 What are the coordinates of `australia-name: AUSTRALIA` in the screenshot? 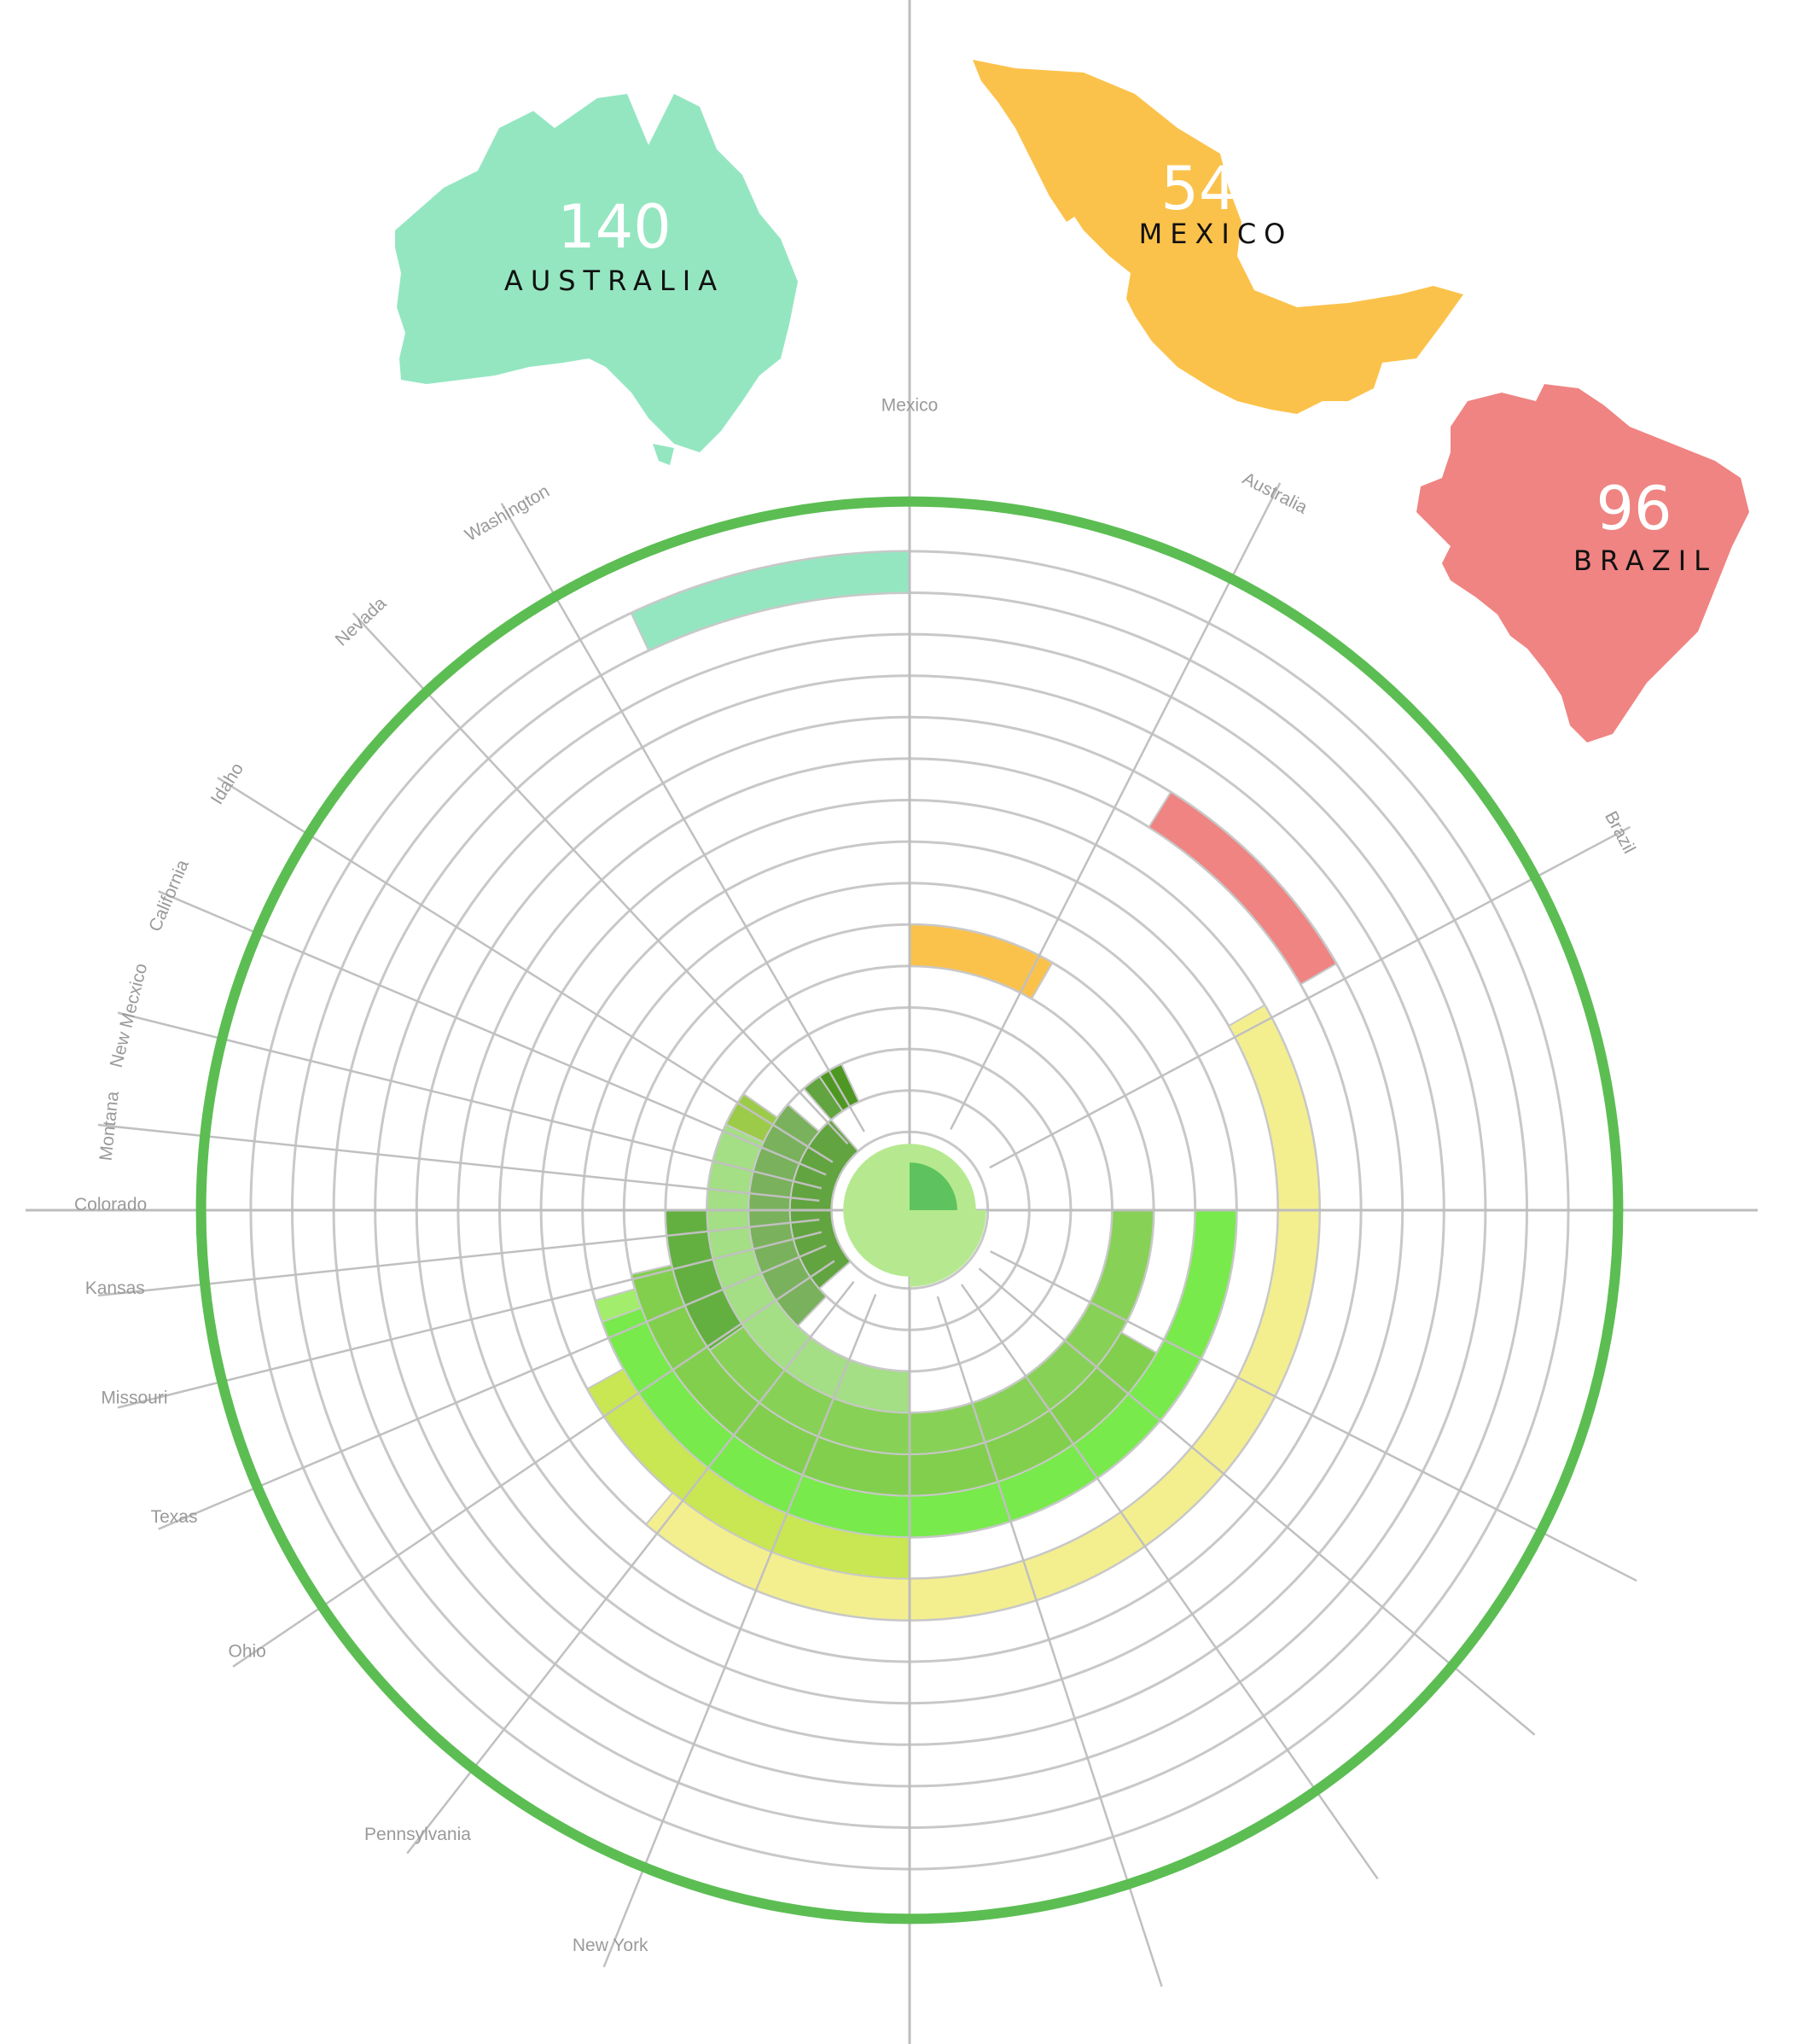 It's located at (614, 281).